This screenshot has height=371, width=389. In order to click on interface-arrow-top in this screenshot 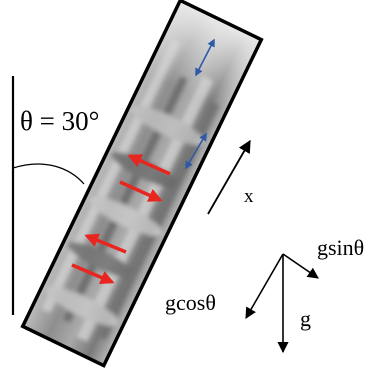, I will do `click(205, 57)`.